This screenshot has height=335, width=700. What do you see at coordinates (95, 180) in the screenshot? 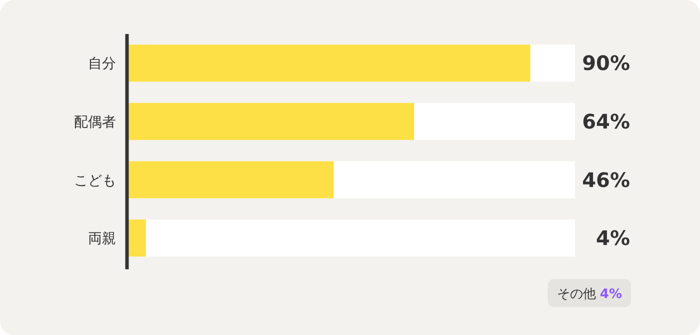
I see `y-tick-label: こども` at bounding box center [95, 180].